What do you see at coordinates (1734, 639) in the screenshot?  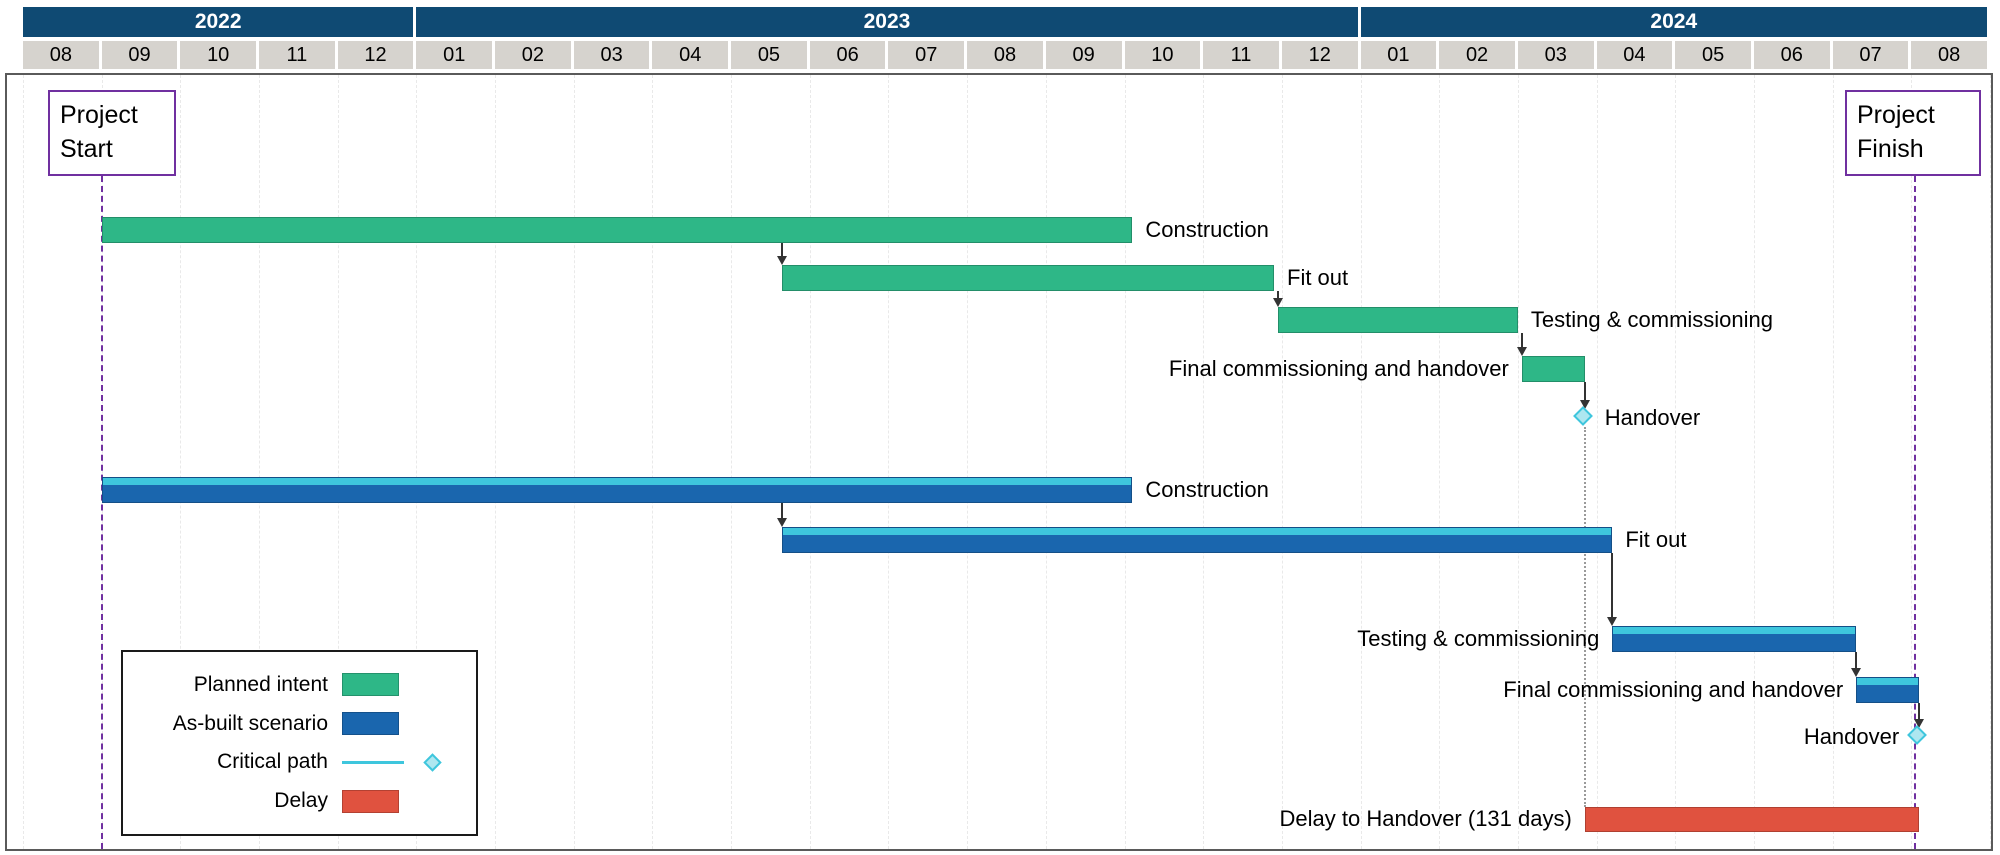 I see `as-built-scenario-bar-testing-commissioning` at bounding box center [1734, 639].